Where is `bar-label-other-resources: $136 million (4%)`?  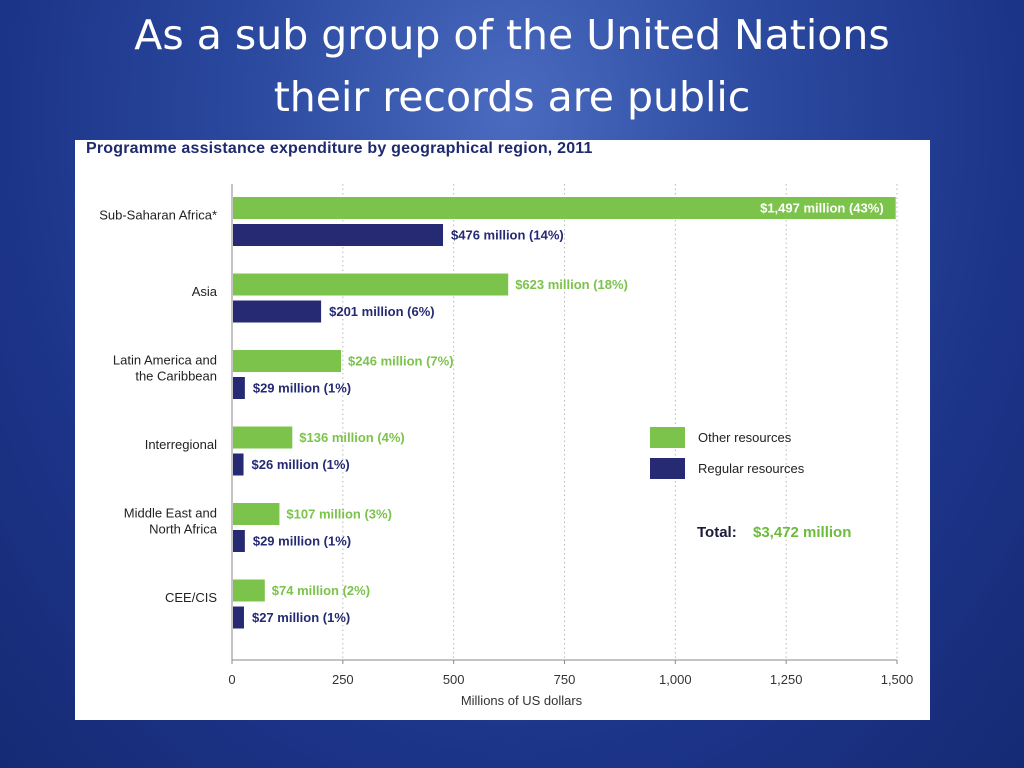
bar-label-other-resources: $136 million (4%) is located at coordinates (351, 437).